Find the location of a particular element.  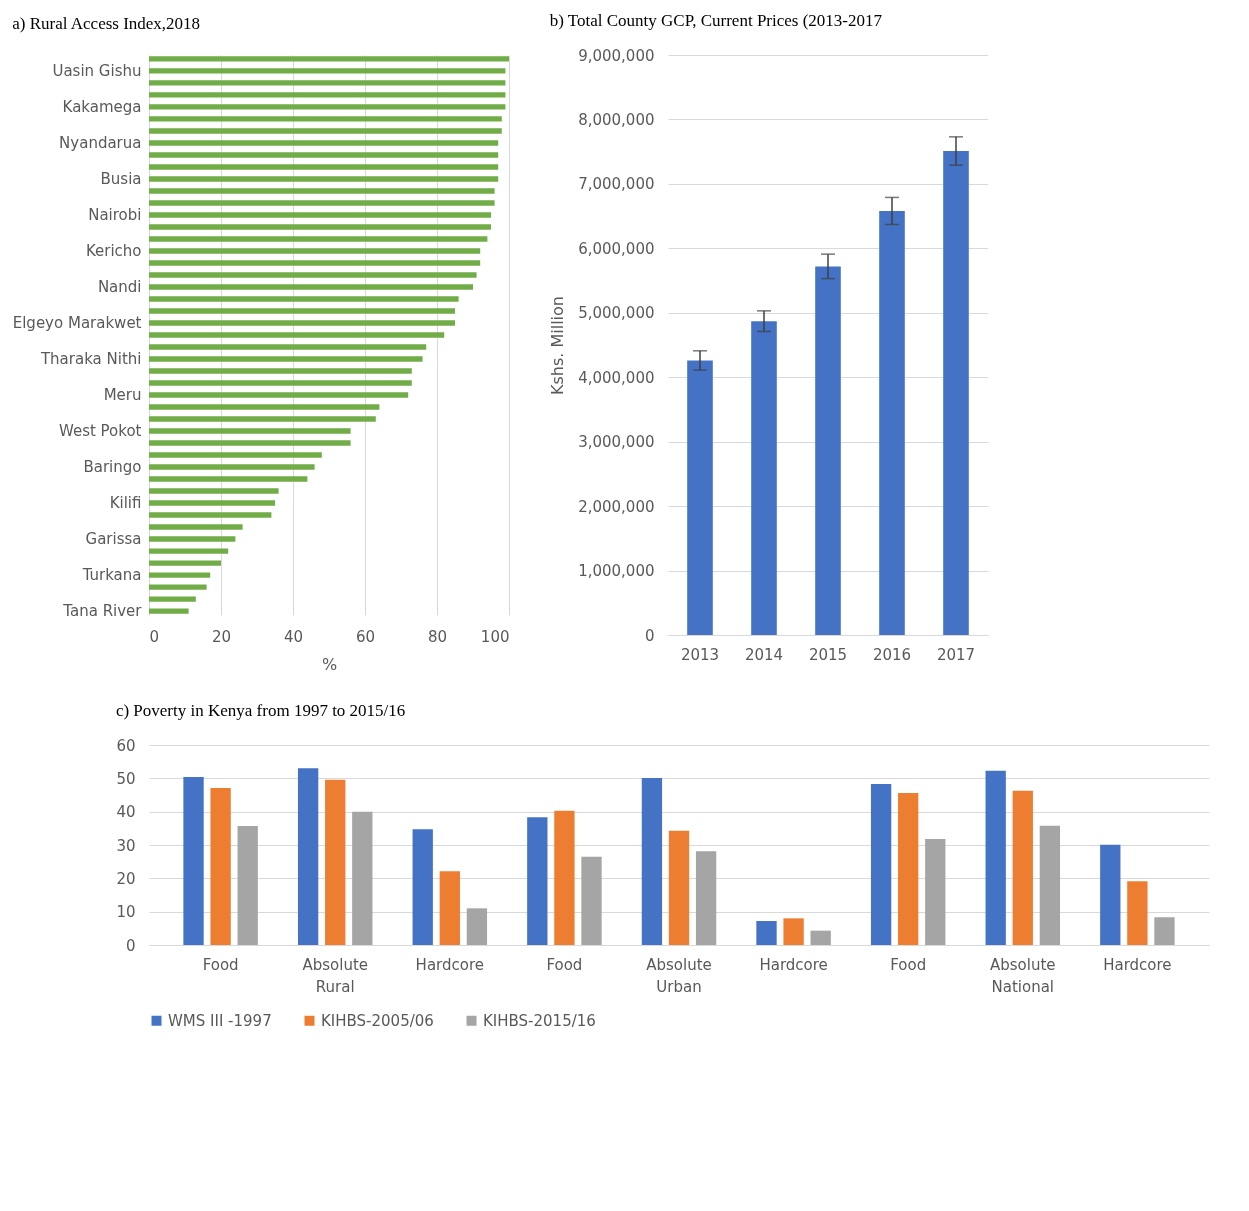

text: Rural is located at coordinates (335, 987).